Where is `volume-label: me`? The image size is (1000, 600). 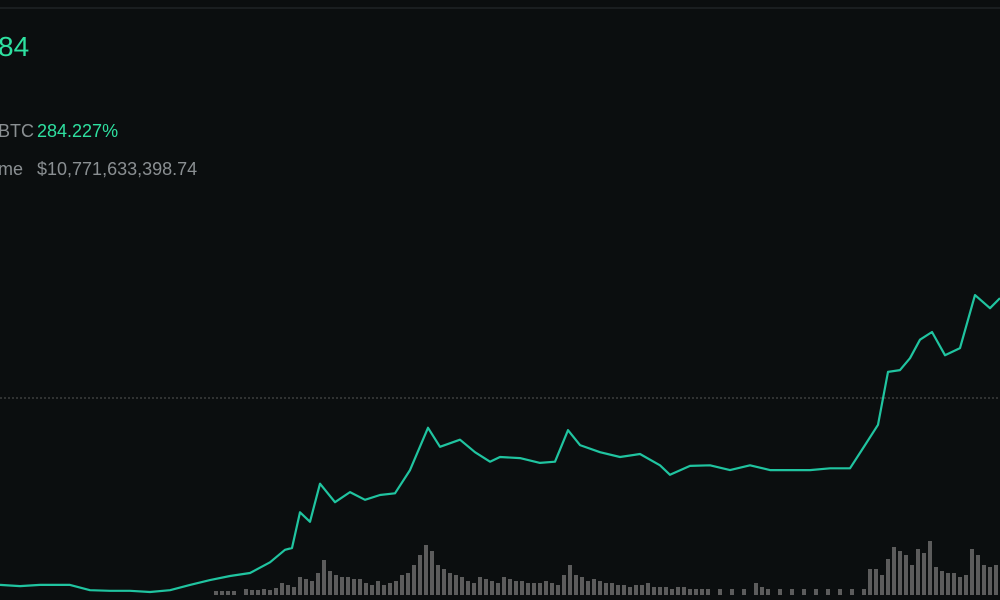
volume-label: me is located at coordinates (11, 169).